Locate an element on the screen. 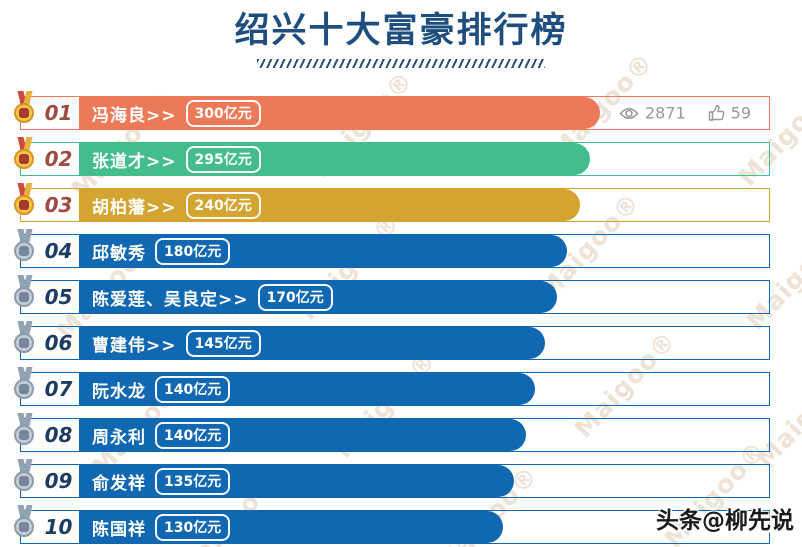 The image size is (802, 547). rank-row: 02 张道才>> 295亿元 is located at coordinates (392, 156).